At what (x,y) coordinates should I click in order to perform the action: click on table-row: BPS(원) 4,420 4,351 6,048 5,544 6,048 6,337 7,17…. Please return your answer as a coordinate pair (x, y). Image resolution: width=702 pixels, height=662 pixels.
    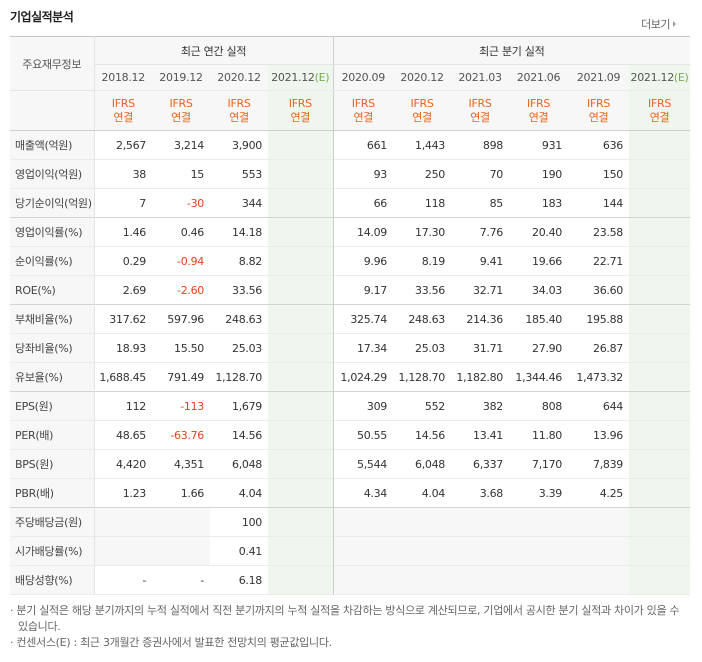
    Looking at the image, I should click on (350, 464).